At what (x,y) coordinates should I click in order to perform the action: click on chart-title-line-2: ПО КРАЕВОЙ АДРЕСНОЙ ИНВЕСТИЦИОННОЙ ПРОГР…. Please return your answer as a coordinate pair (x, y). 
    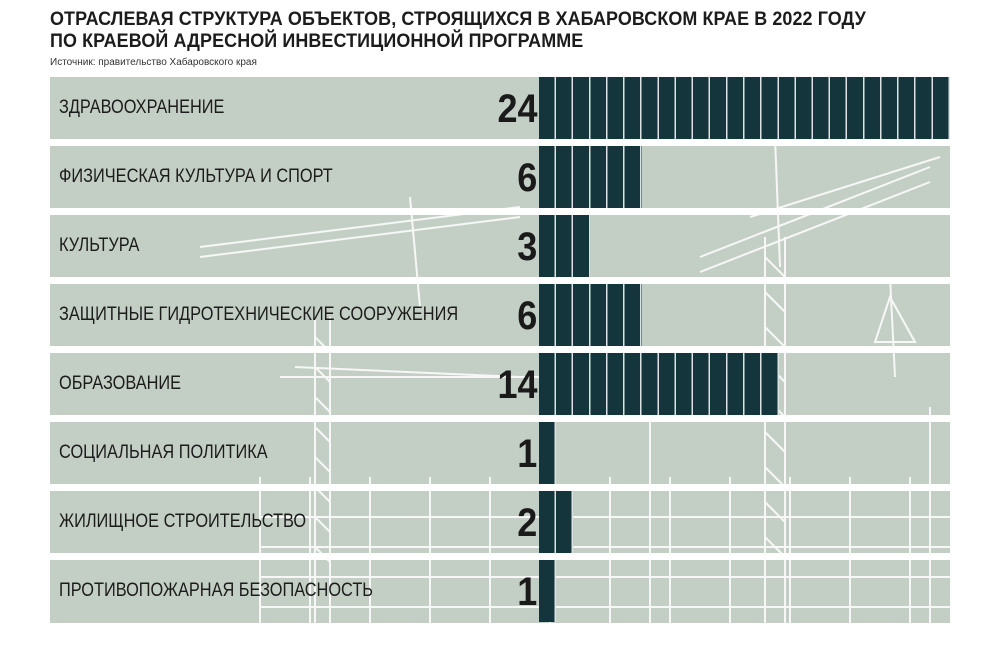
    Looking at the image, I should click on (317, 41).